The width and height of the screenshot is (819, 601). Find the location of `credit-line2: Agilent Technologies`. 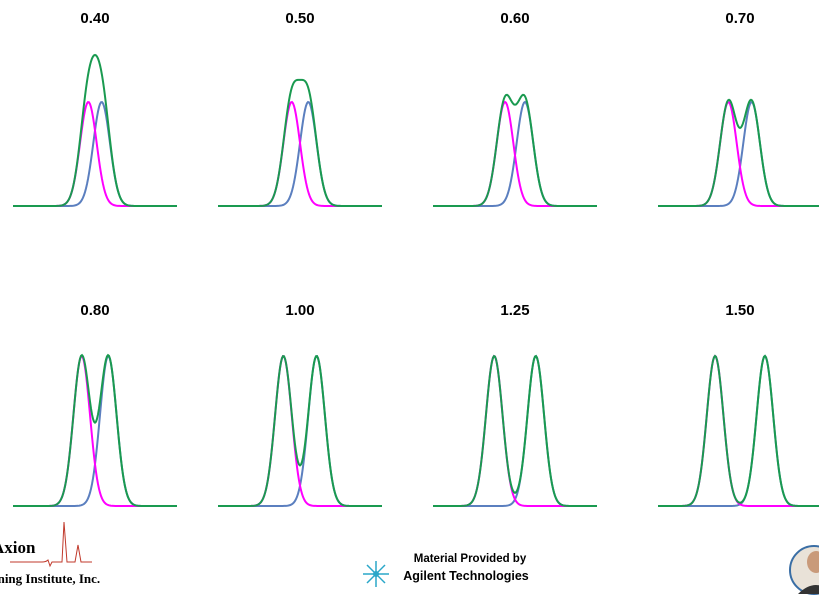

credit-line2: Agilent Technologies is located at coordinates (466, 576).